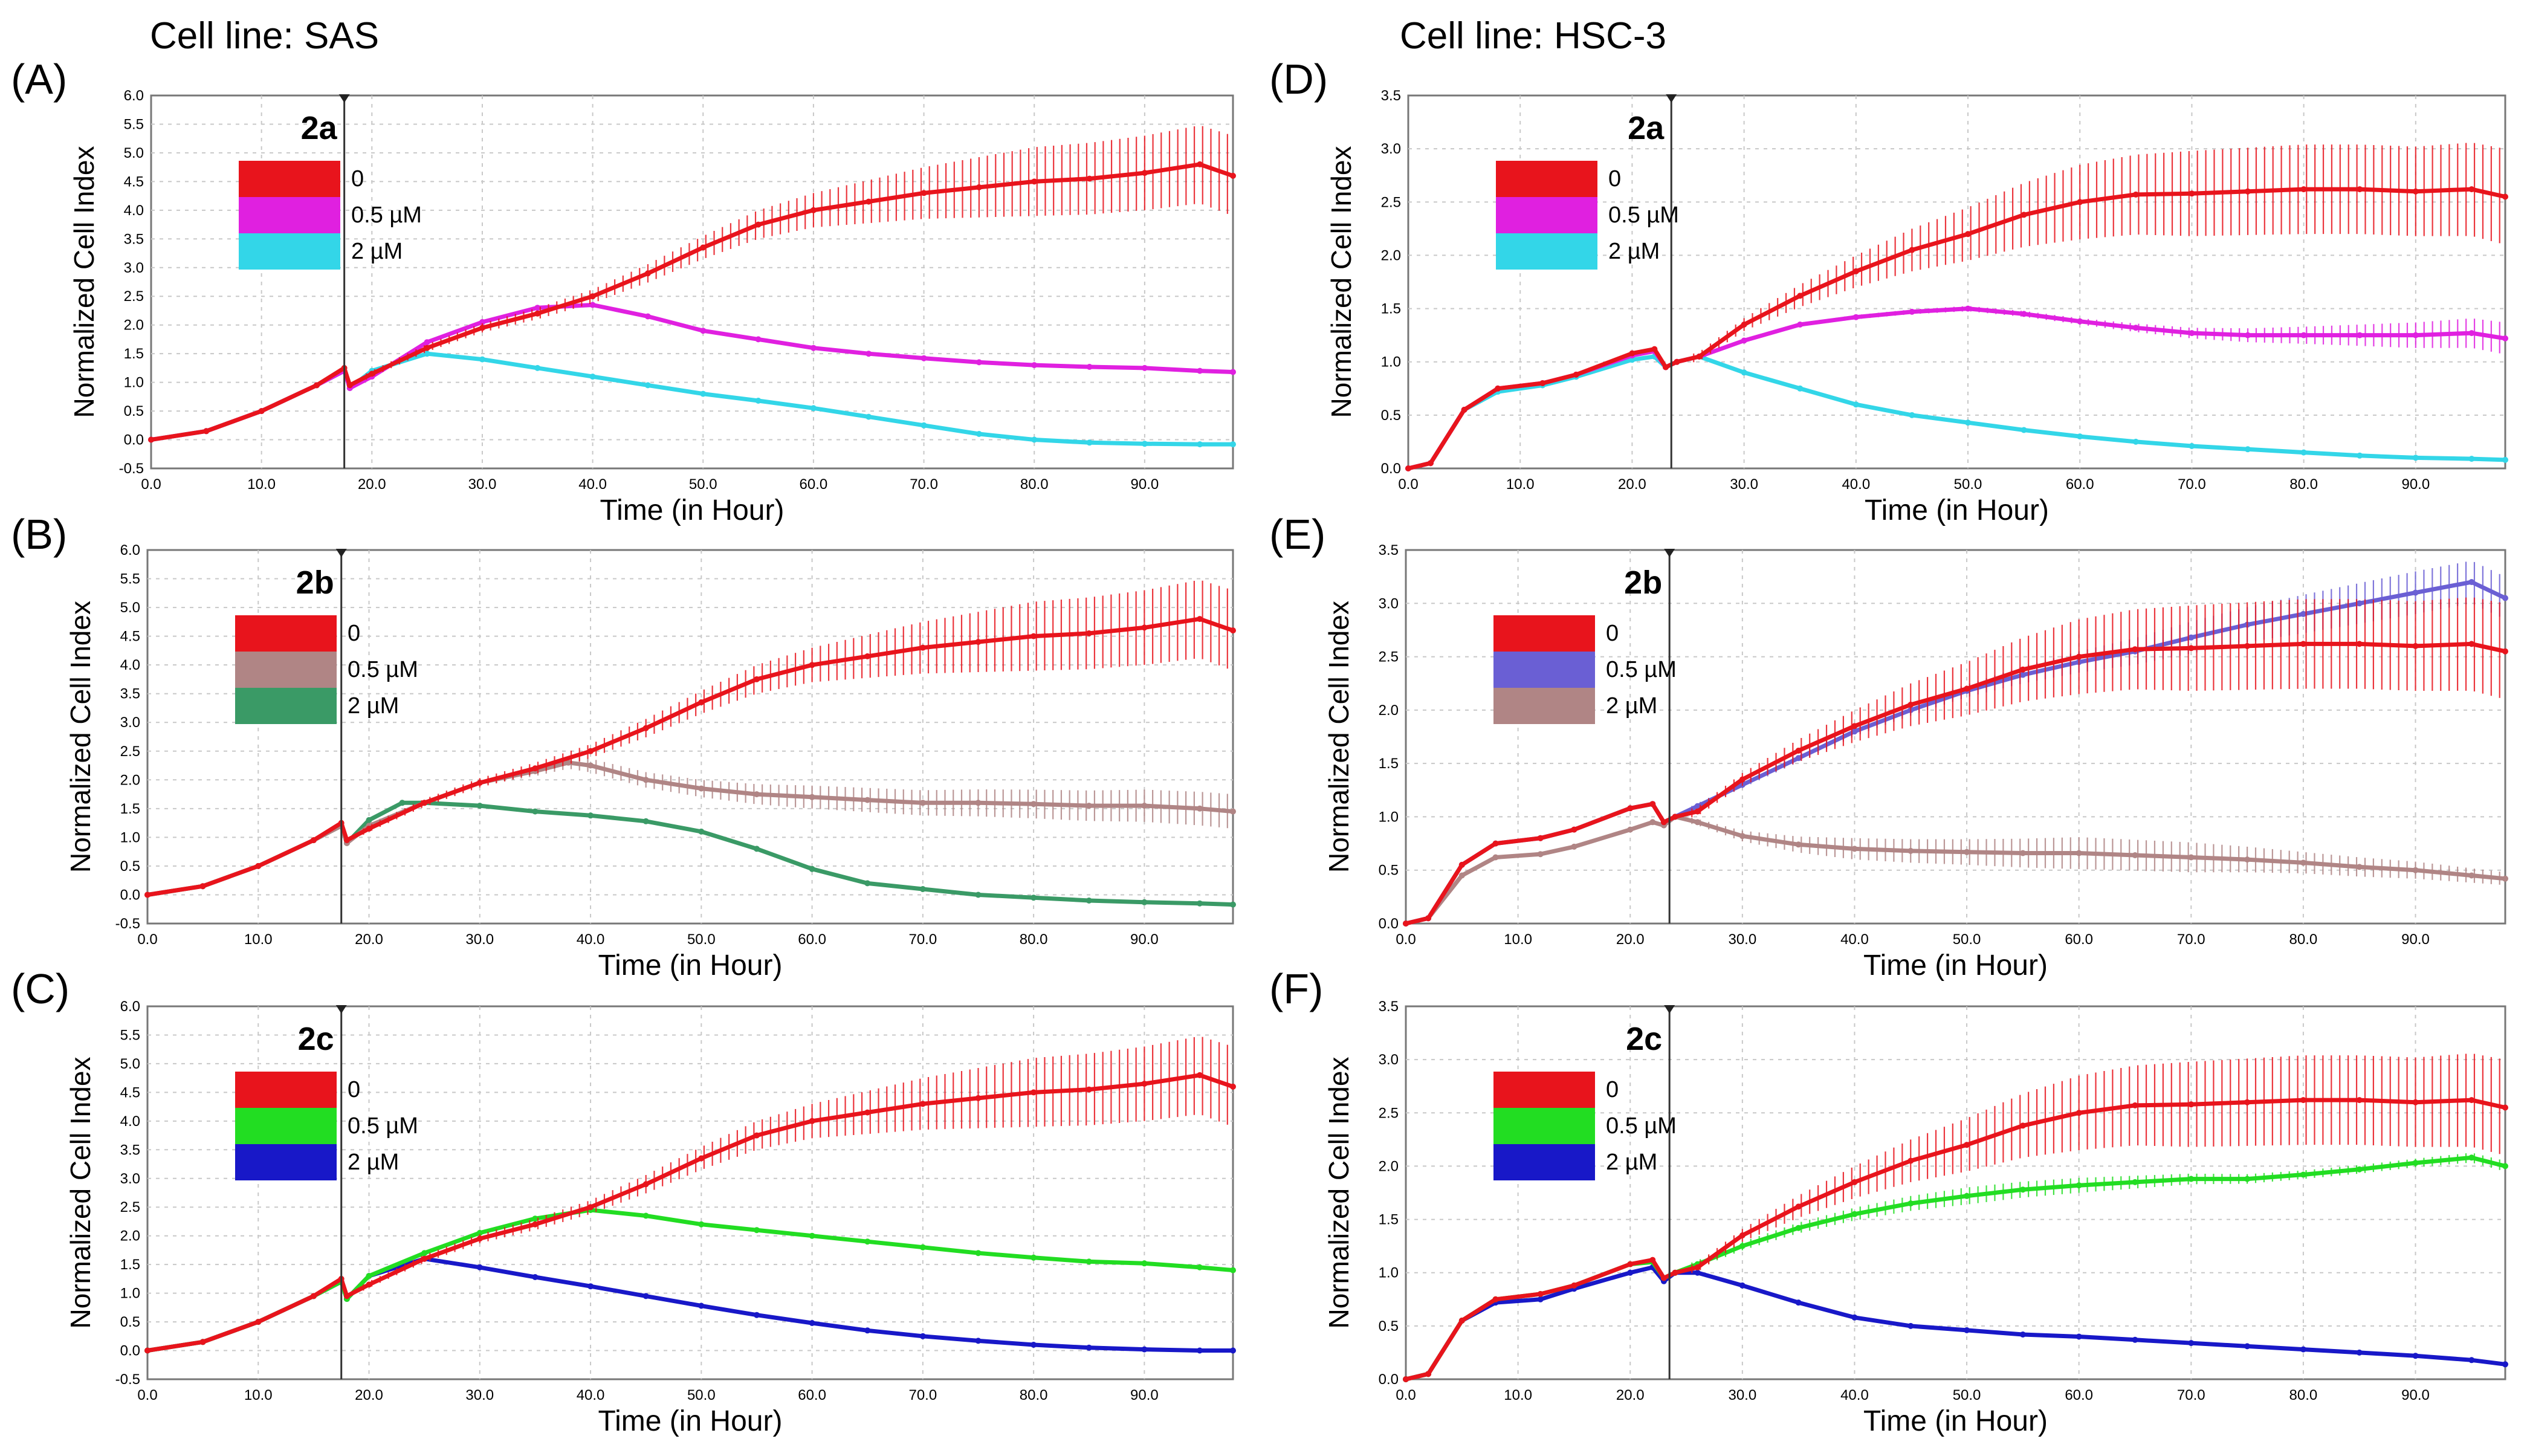  What do you see at coordinates (130, 1121) in the screenshot?
I see `y-tick-label: 4.0` at bounding box center [130, 1121].